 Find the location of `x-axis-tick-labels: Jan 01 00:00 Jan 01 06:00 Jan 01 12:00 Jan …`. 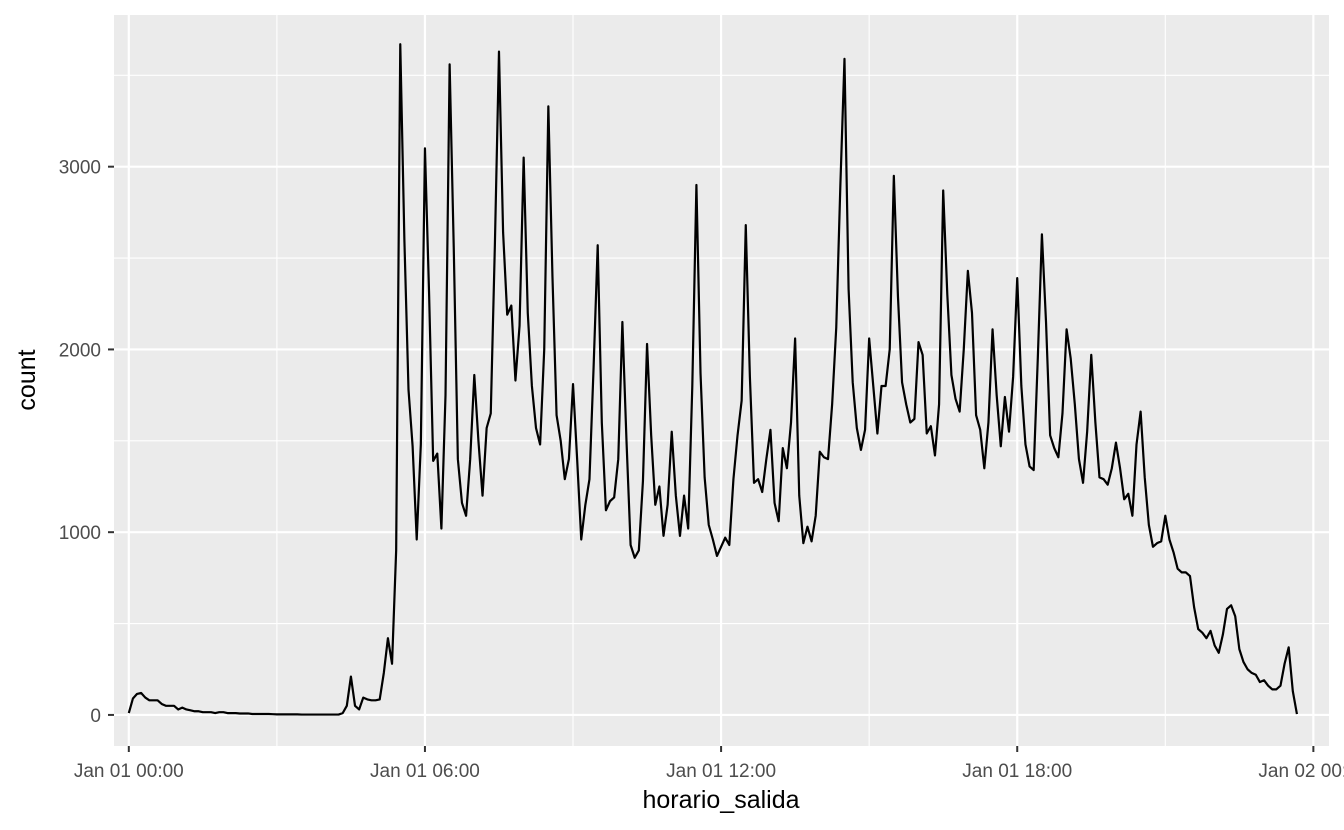

x-axis-tick-labels: Jan 01 00:00 Jan 01 06:00 Jan 01 12:00 Jan … is located at coordinates (709, 771).